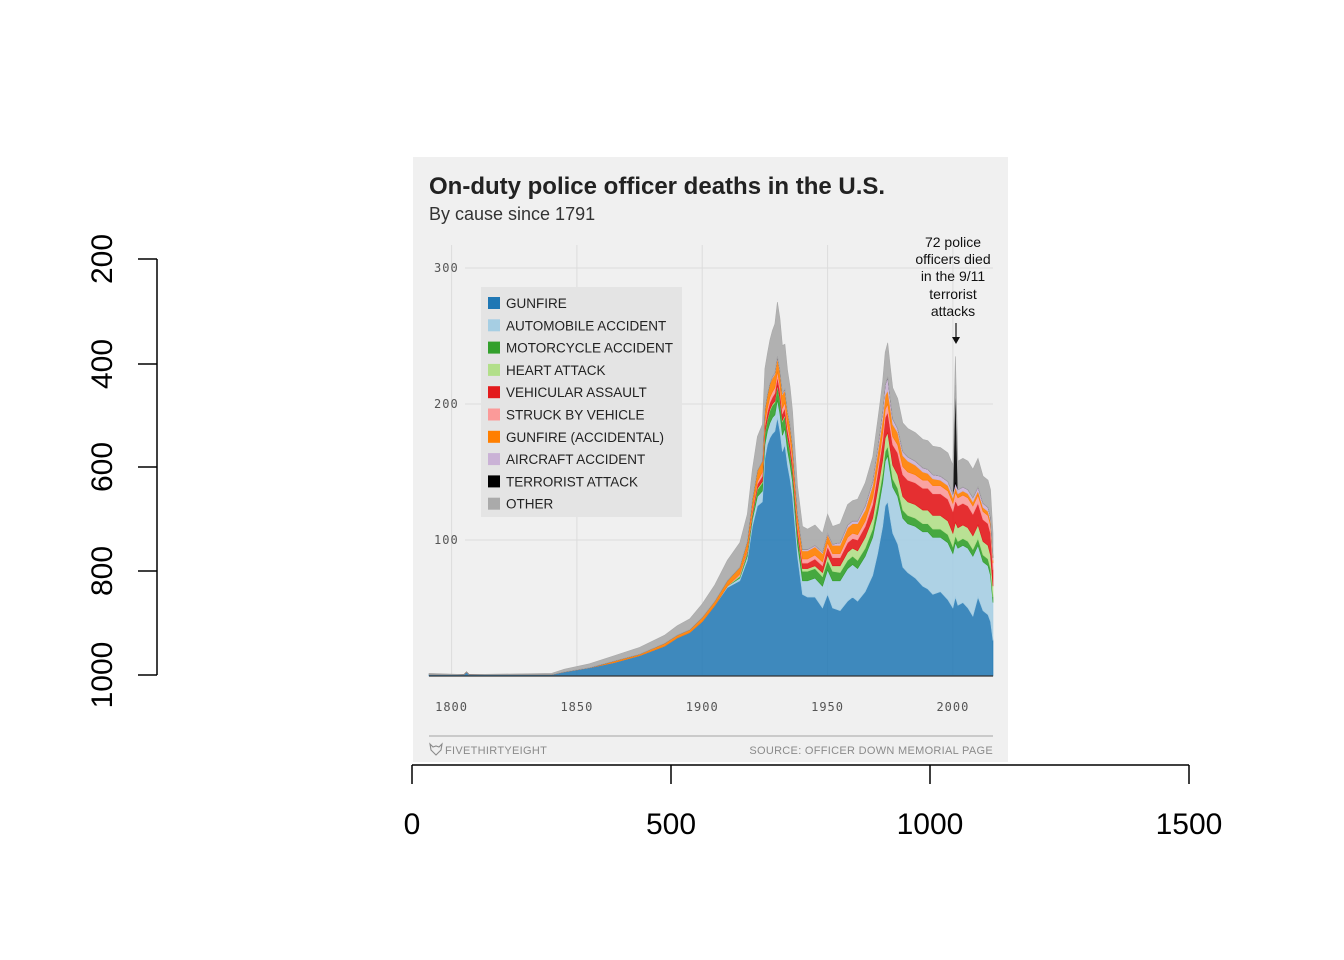 This screenshot has height=960, width=1344. Describe the element at coordinates (576, 392) in the screenshot. I see `legend-label-vehicular-assault: VEHICULAR ASSAULT` at that location.